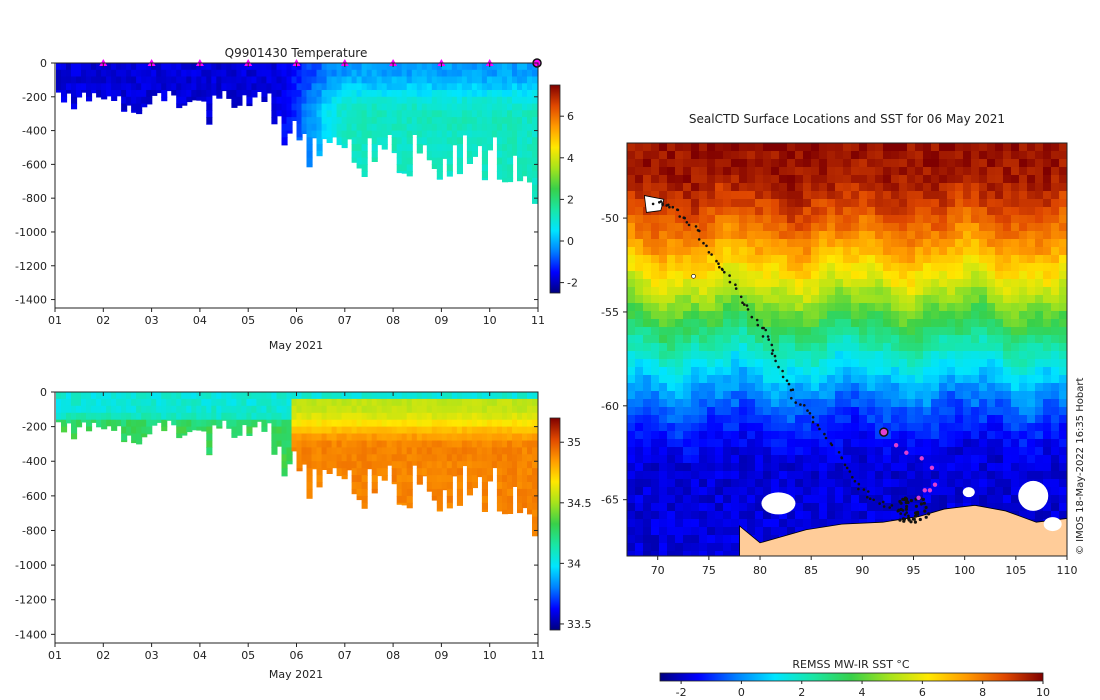  Describe the element at coordinates (34, 131) in the screenshot. I see `y-tick-label: -400` at that location.